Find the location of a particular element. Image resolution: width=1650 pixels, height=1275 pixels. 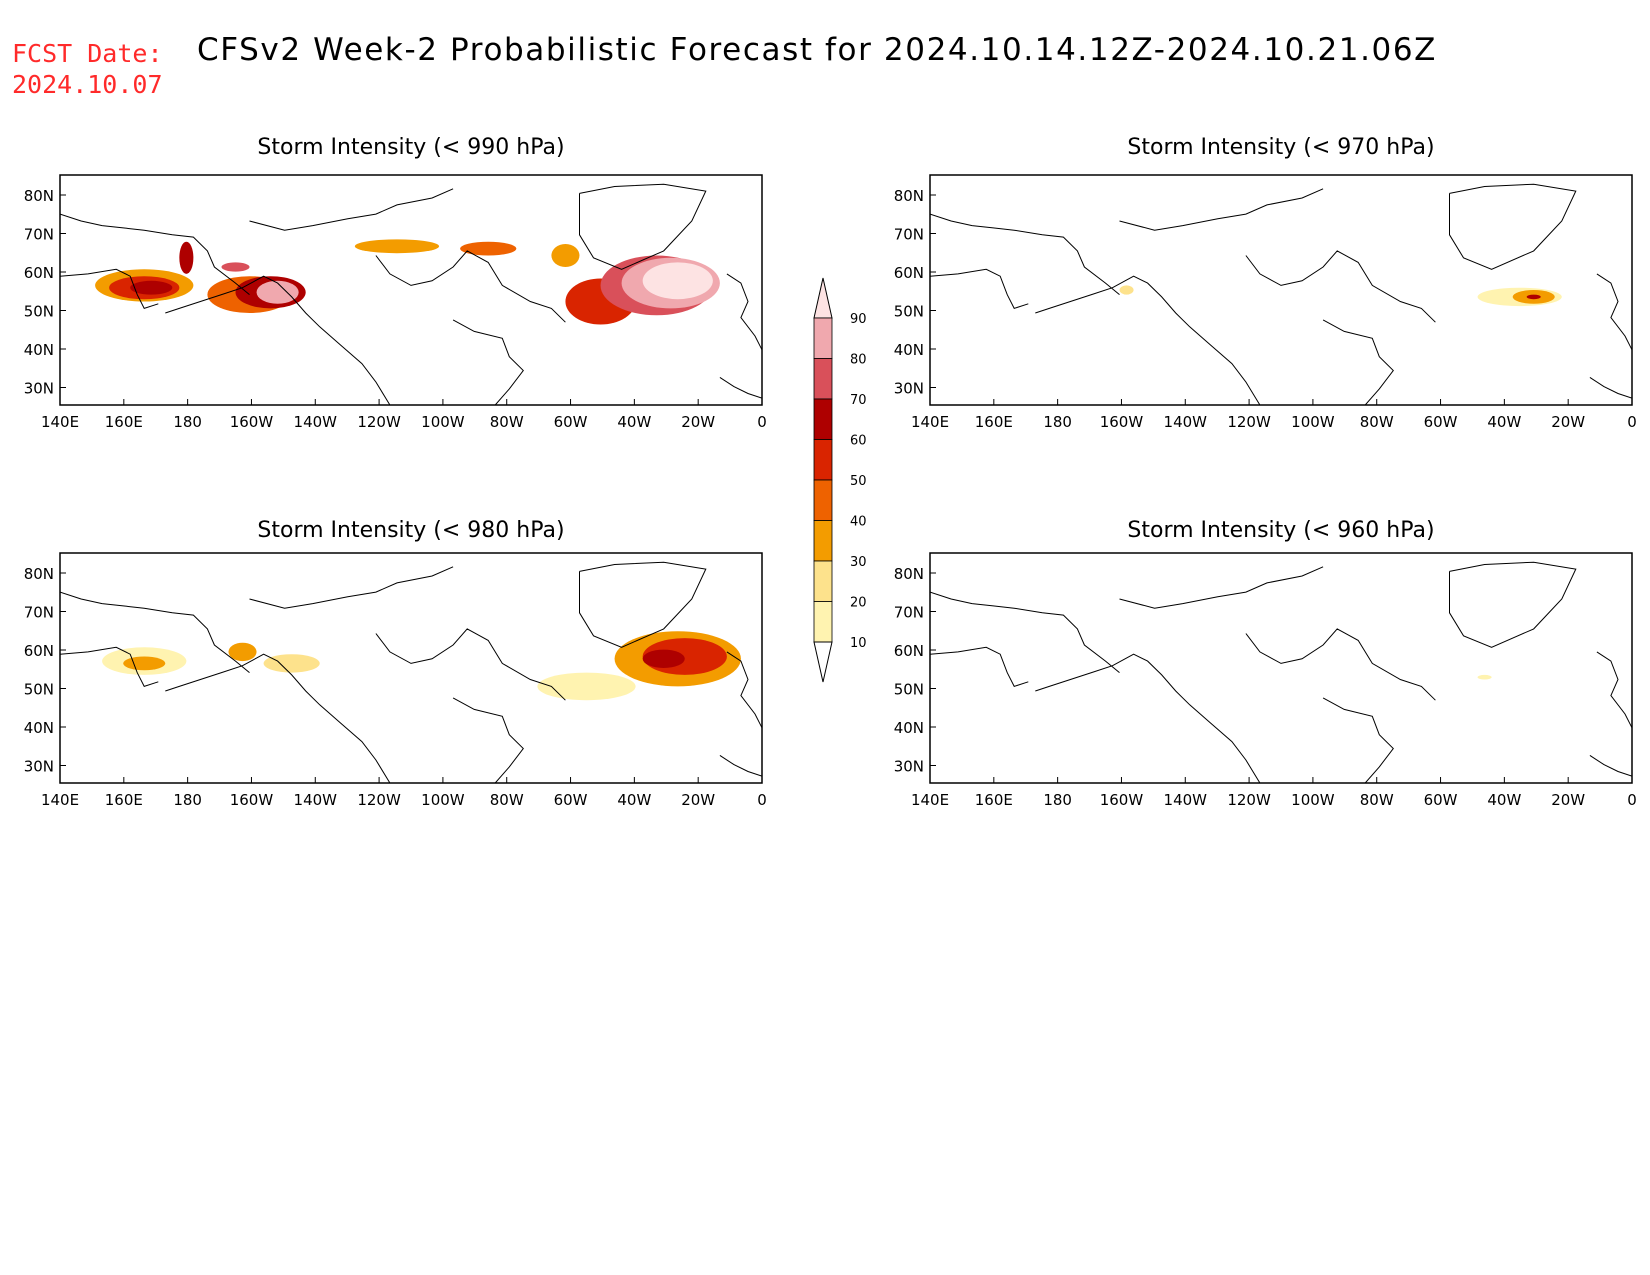

forecast-date-block: FCST Date: 2024.10.07 is located at coordinates (87, 69).